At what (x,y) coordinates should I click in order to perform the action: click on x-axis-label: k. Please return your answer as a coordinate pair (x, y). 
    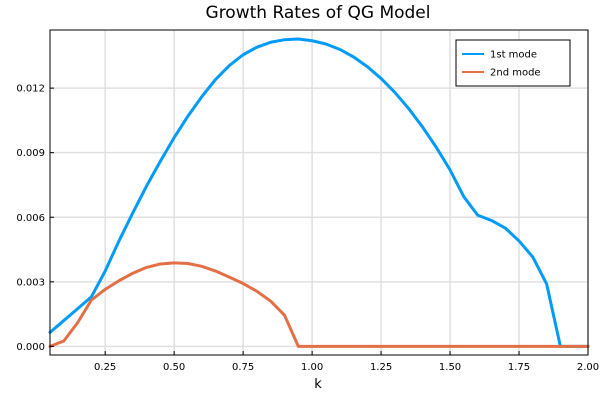
    Looking at the image, I should click on (318, 384).